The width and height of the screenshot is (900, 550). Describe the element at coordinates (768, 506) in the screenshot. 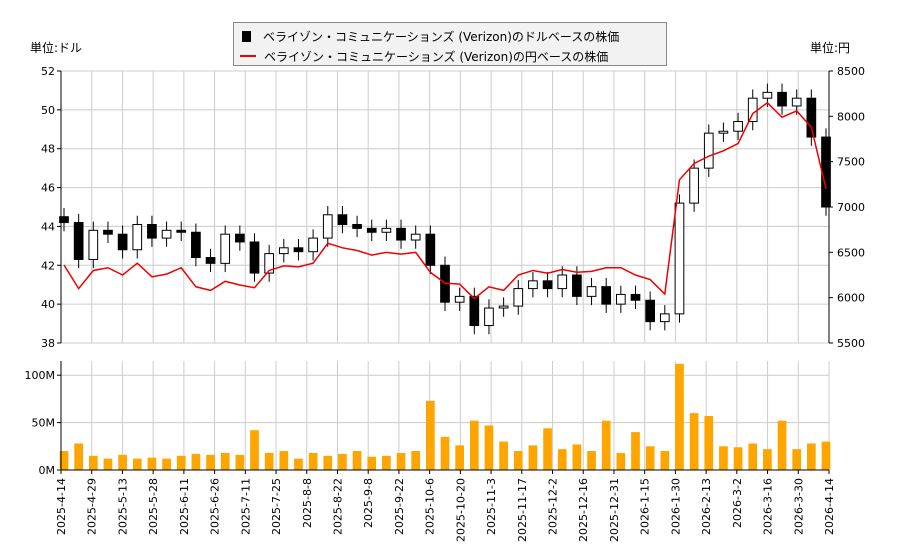

I see `x-tick-label: 2026-3-16` at that location.